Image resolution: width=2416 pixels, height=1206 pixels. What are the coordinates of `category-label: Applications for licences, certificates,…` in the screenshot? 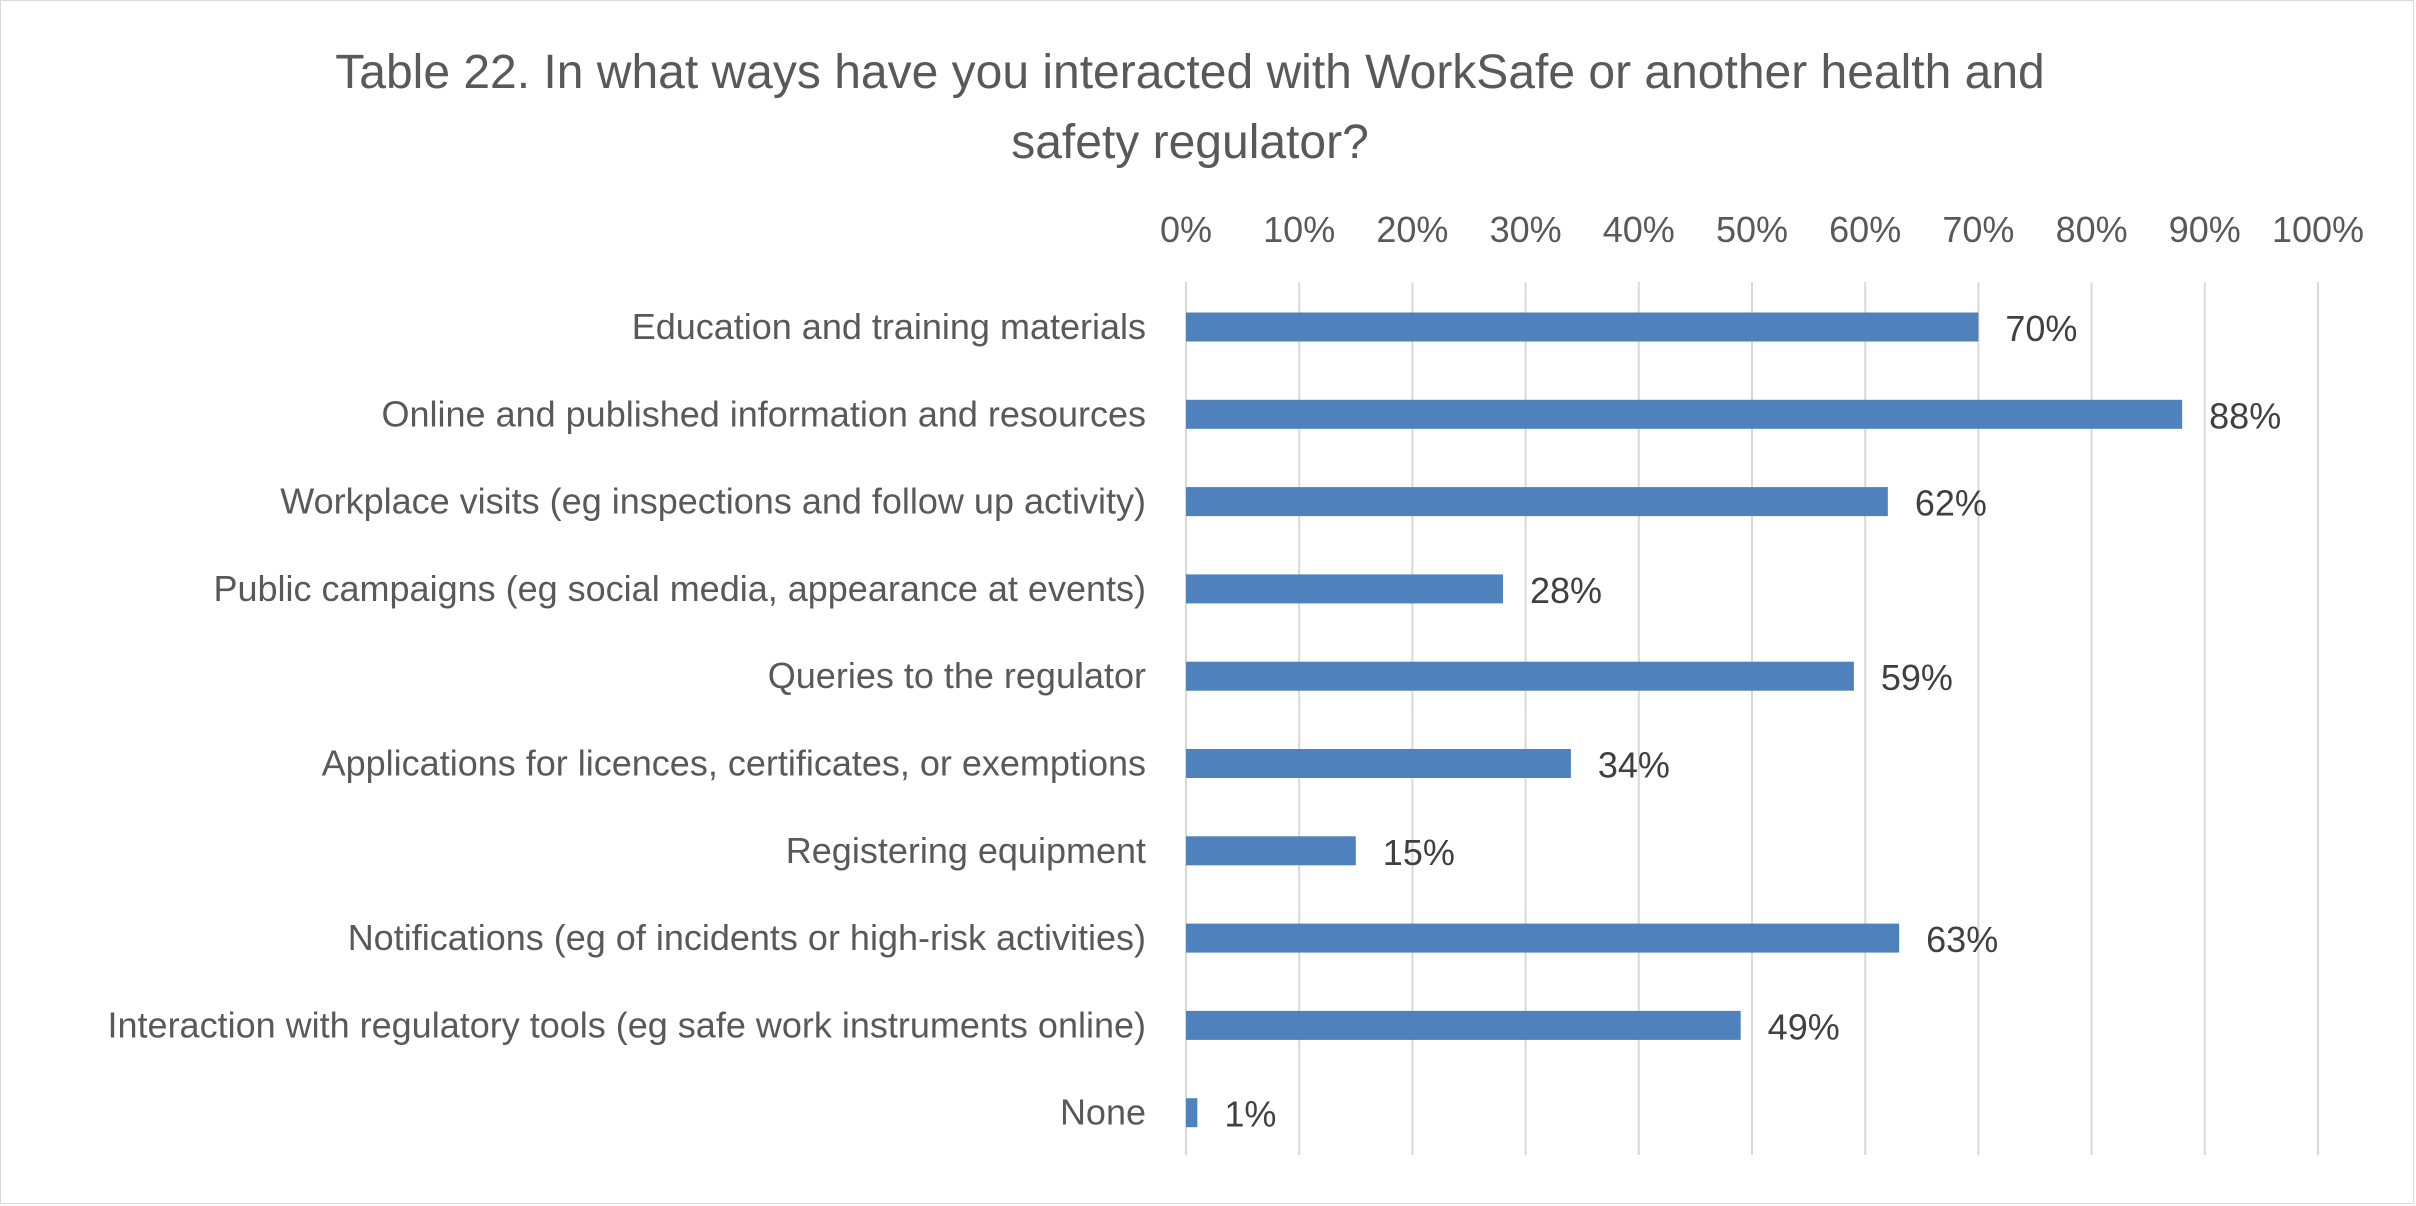 It's located at (734, 763).